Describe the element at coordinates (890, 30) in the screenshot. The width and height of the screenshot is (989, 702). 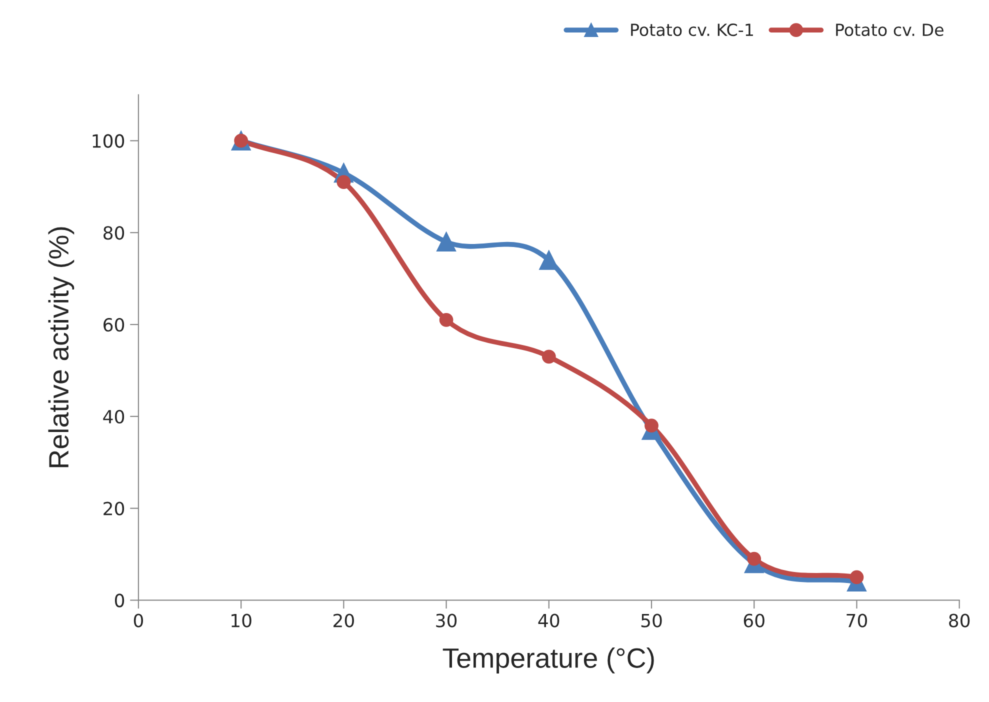
I see `legend-label: Potato cv. De` at that location.